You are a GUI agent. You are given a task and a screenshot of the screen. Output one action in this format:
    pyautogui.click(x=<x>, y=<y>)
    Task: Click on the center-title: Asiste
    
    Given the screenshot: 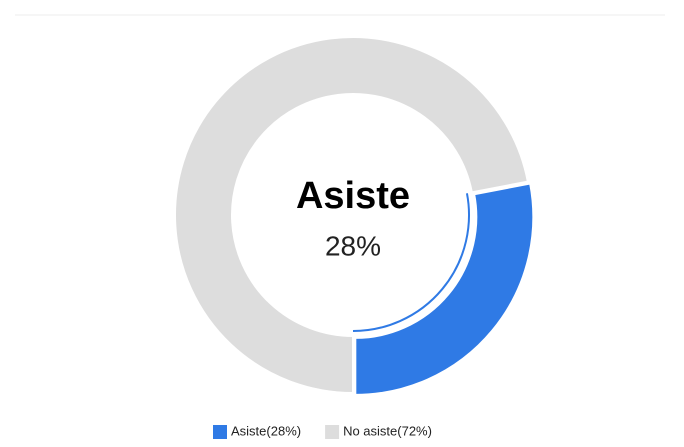 What is the action you would take?
    pyautogui.click(x=353, y=196)
    